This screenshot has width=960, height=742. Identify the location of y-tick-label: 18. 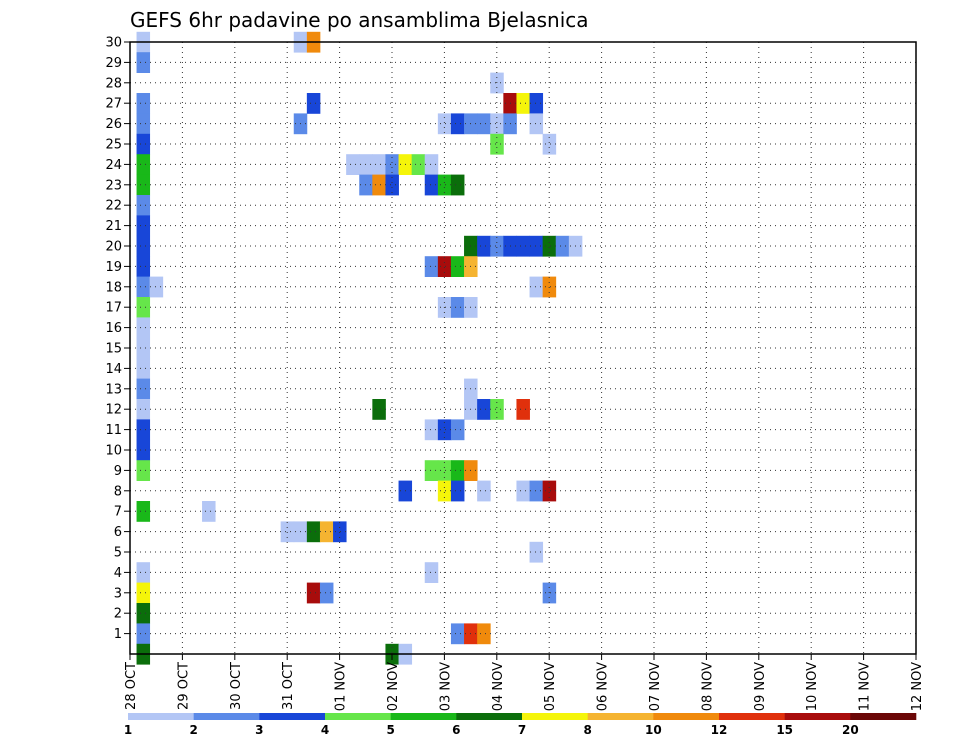
(113, 287).